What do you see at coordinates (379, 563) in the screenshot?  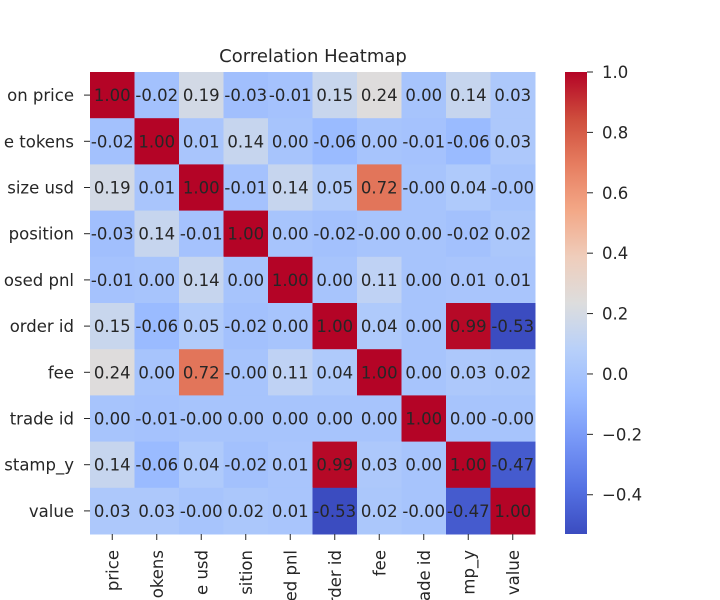 I see `column-label: fee` at bounding box center [379, 563].